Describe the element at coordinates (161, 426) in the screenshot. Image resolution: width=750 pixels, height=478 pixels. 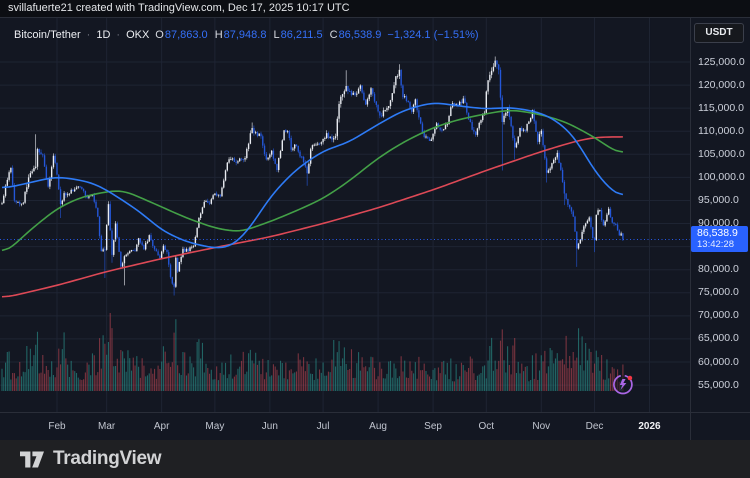
I see `month-tick-label: Apr` at that location.